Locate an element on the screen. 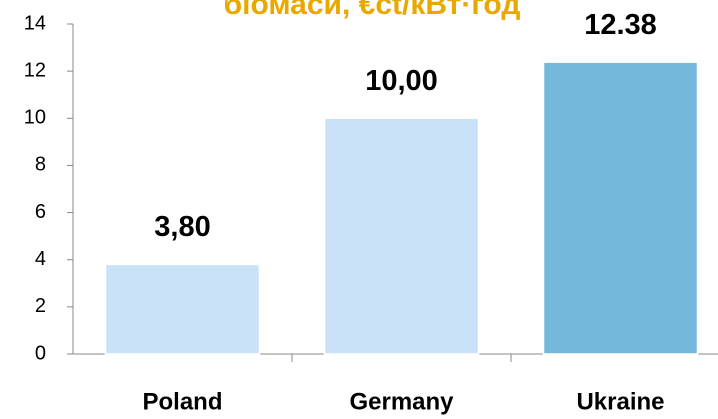 The image size is (718, 419). y-tick-label: 4 is located at coordinates (40, 259).